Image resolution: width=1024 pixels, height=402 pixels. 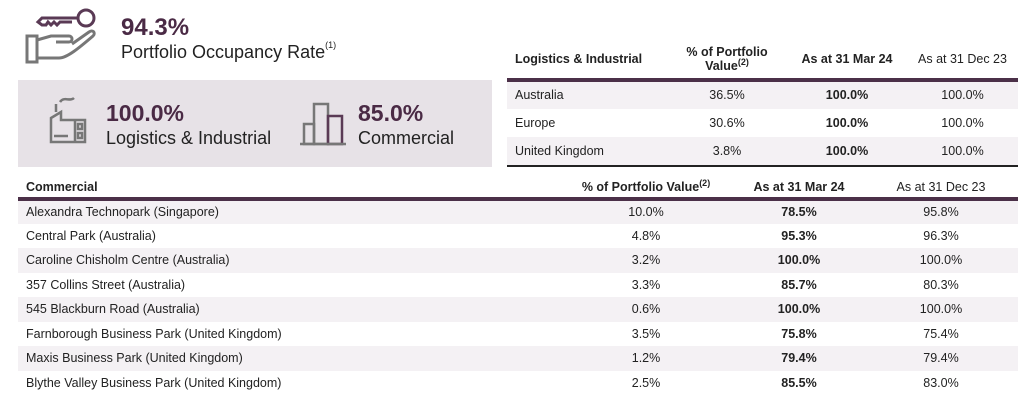 What do you see at coordinates (122, 212) in the screenshot?
I see `row-label: Alexandra Technopark (Singapore)` at bounding box center [122, 212].